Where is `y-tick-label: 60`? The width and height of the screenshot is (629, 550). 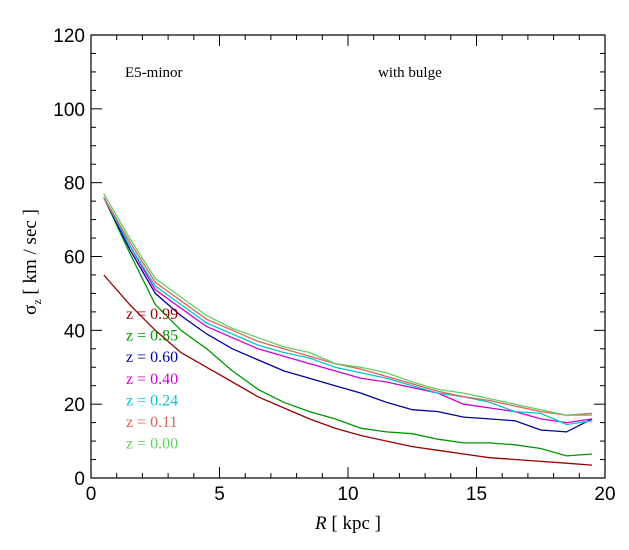 y-tick-label: 60 is located at coordinates (74, 258).